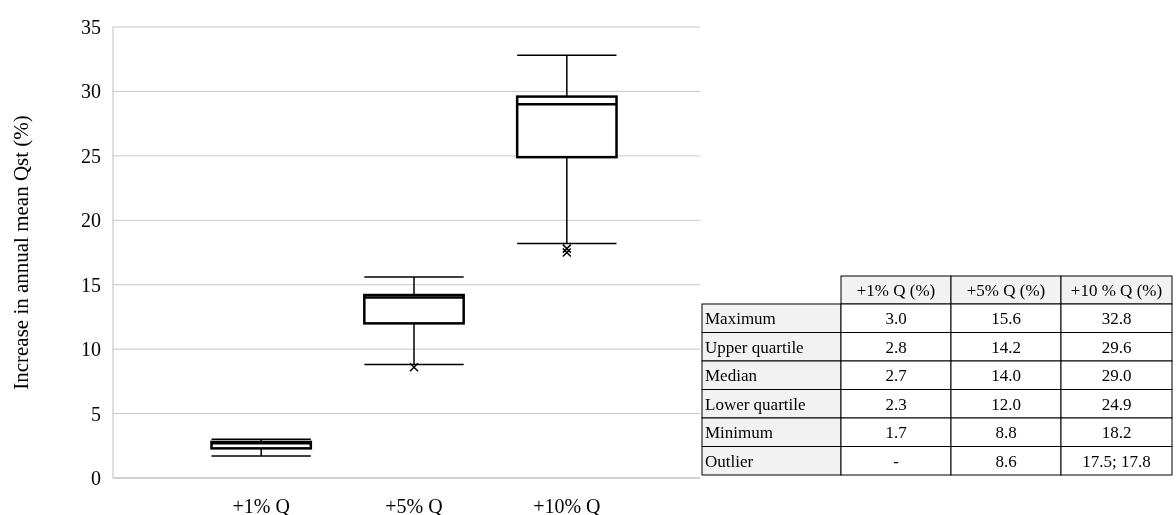 This screenshot has width=1176, height=515. What do you see at coordinates (1006, 433) in the screenshot?
I see `text: 8.8` at bounding box center [1006, 433].